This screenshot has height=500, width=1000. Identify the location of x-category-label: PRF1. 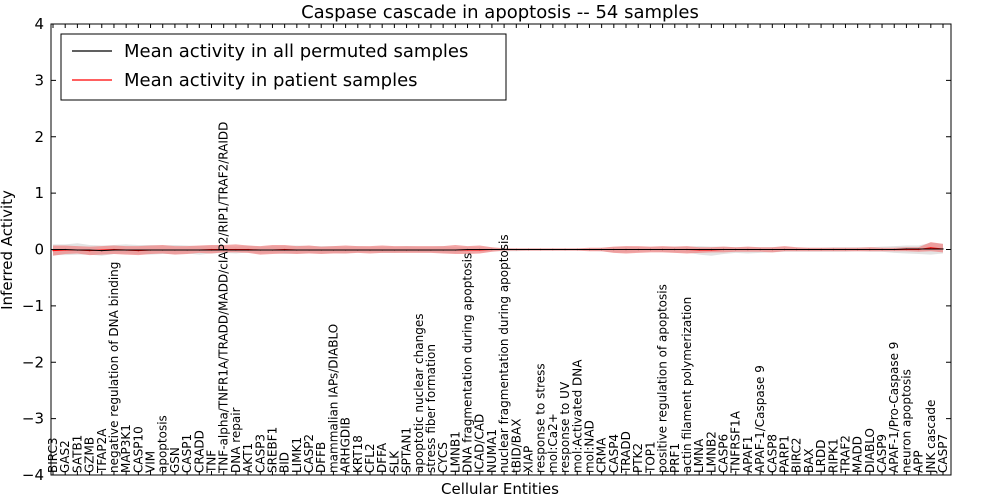
(675, 458).